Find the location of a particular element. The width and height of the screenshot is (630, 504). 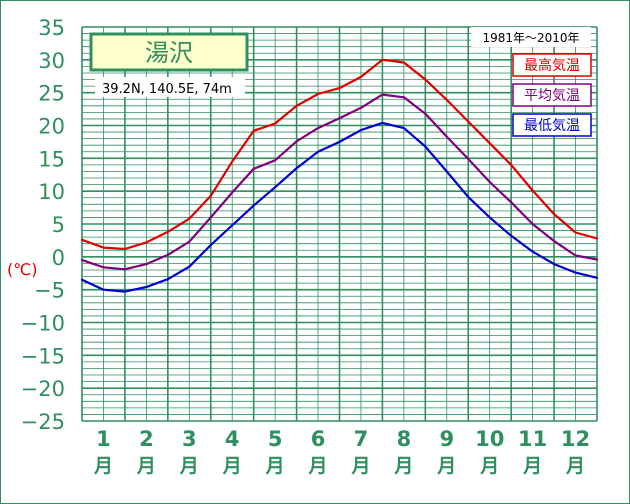

x-tick-month-number: 5 is located at coordinates (275, 439).